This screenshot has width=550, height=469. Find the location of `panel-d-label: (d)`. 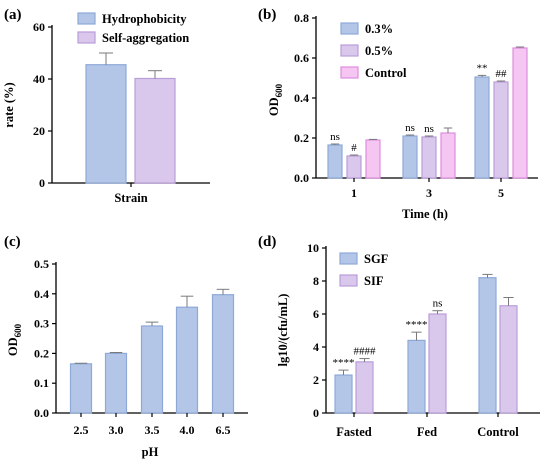

panel-d-label: (d) is located at coordinates (267, 242).